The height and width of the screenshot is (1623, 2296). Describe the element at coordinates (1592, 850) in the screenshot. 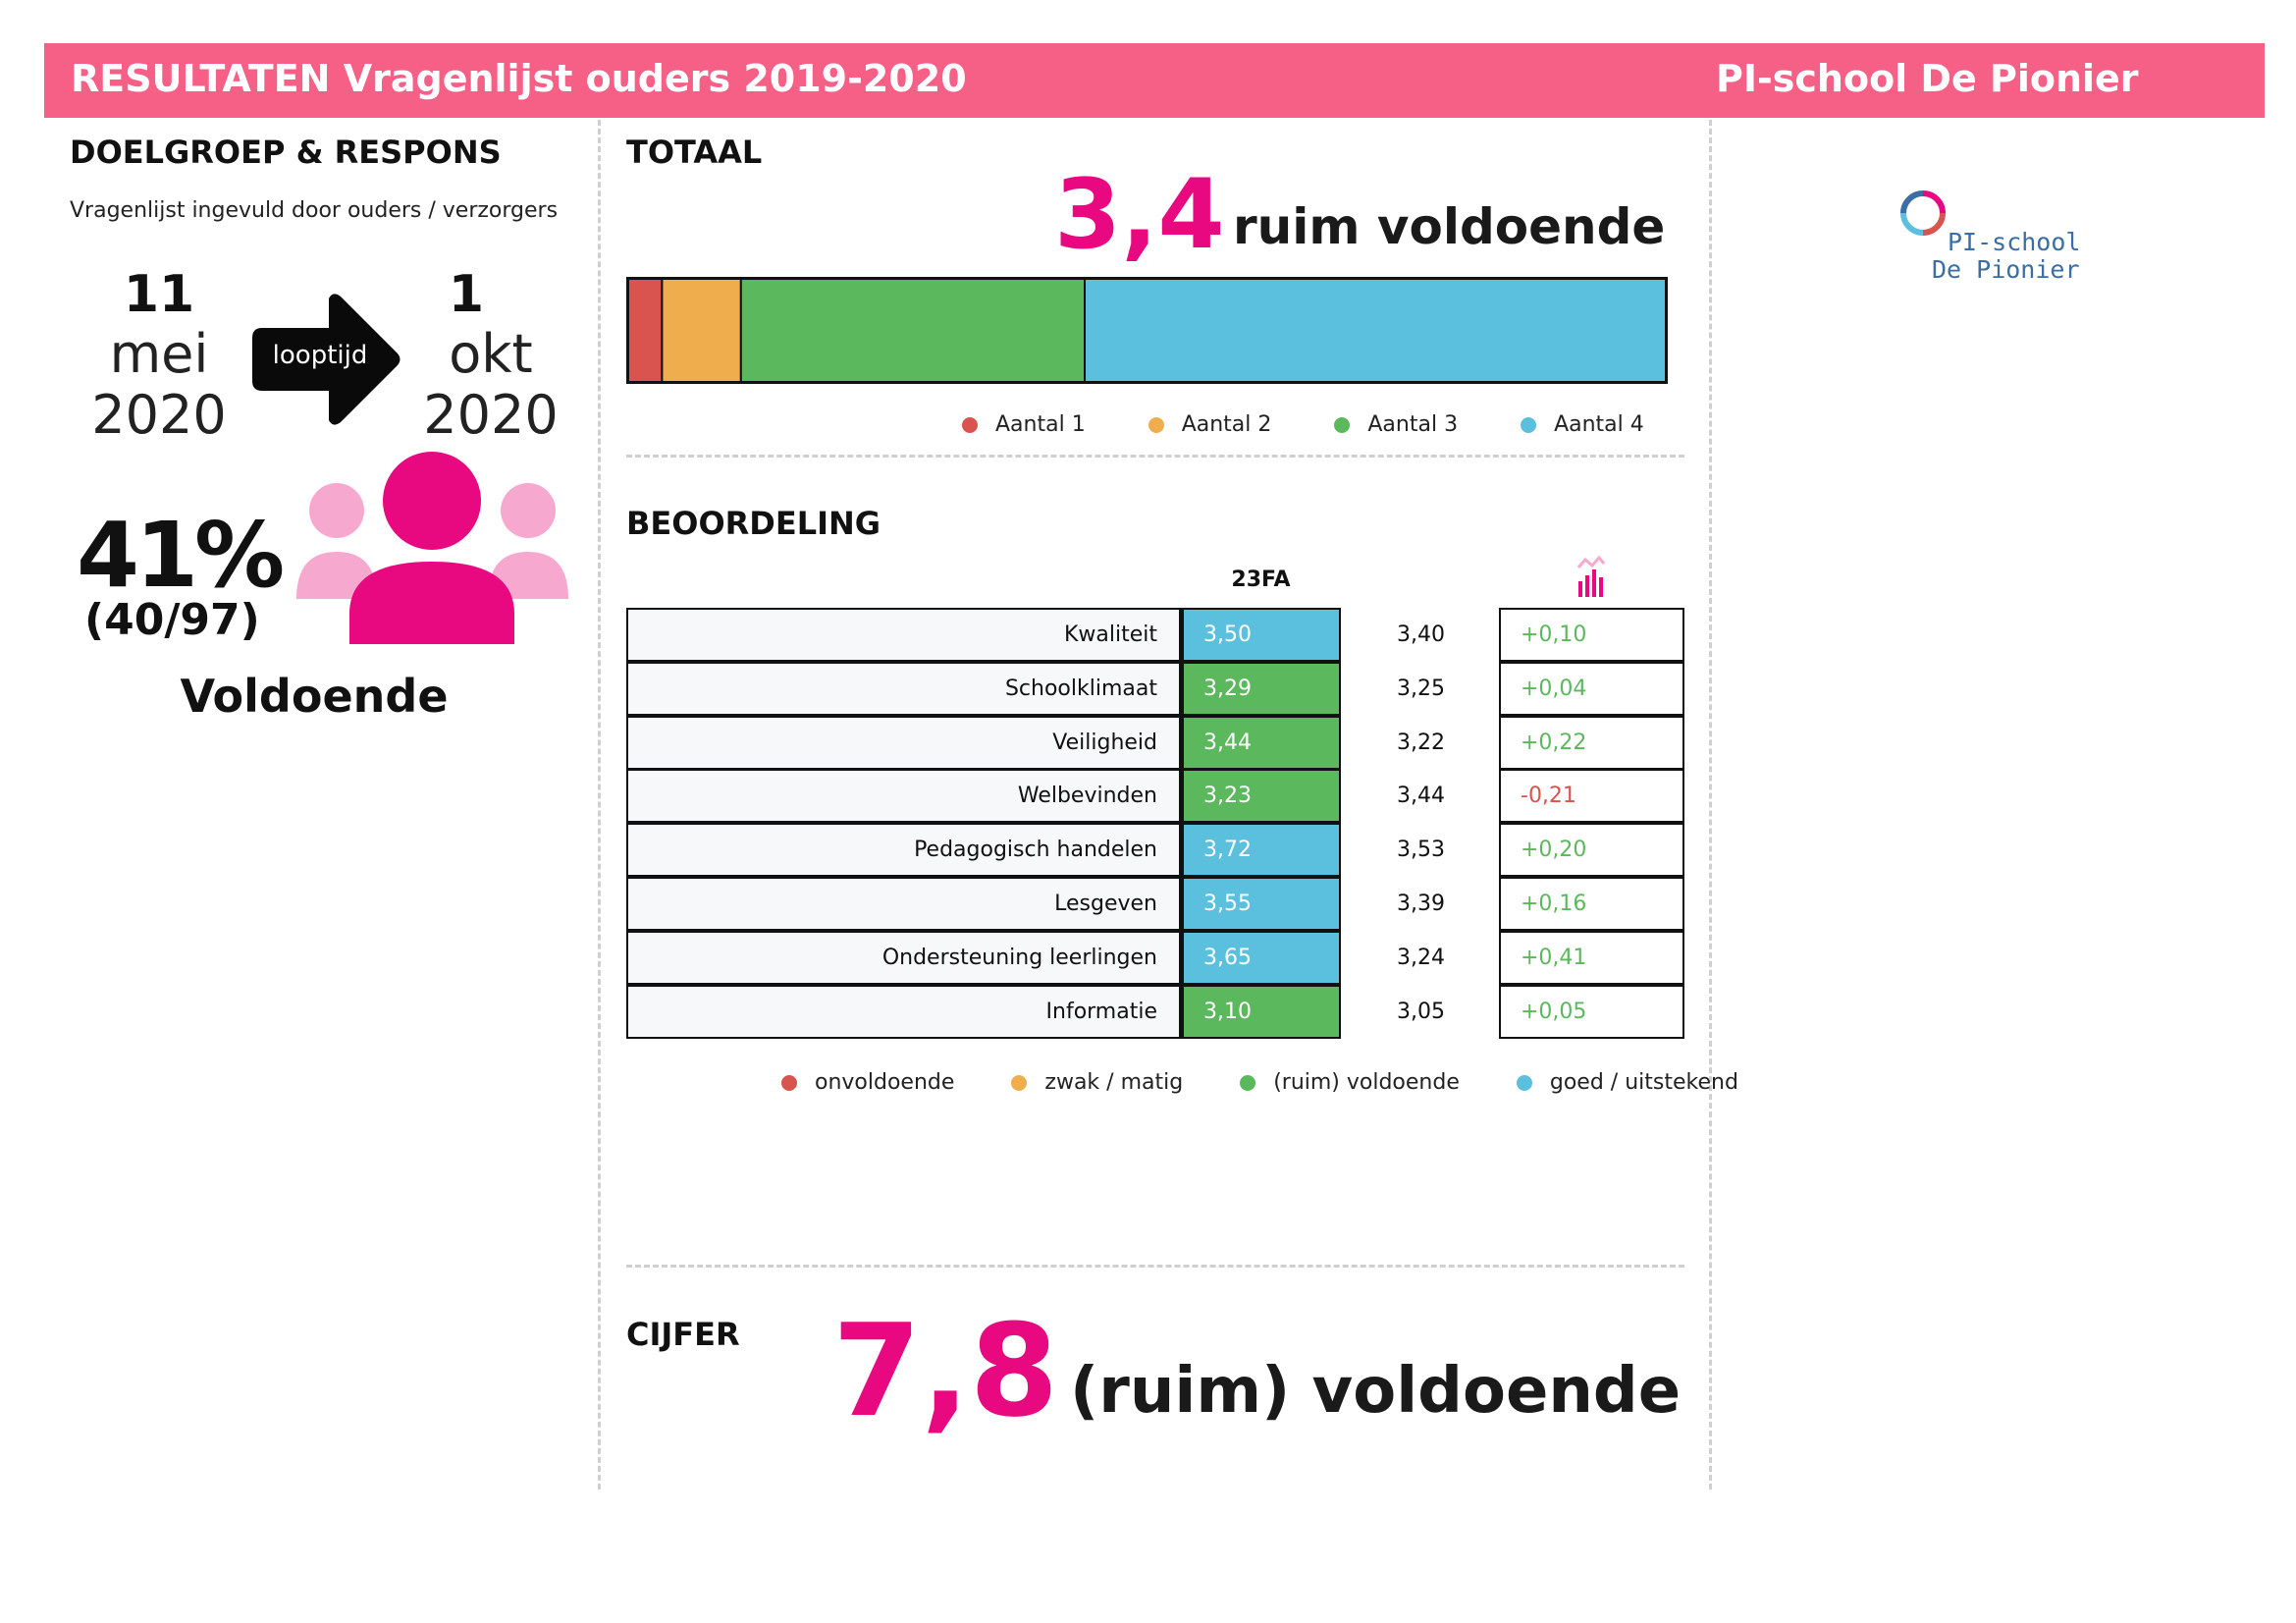

I see `row-difference: +0,20` at that location.